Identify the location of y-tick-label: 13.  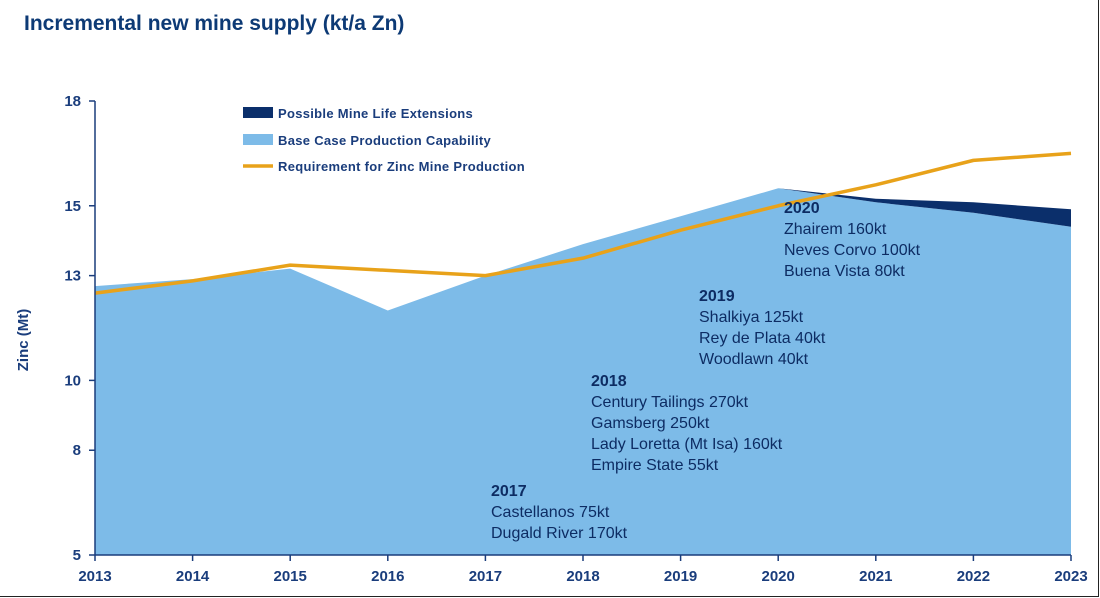
(72, 276).